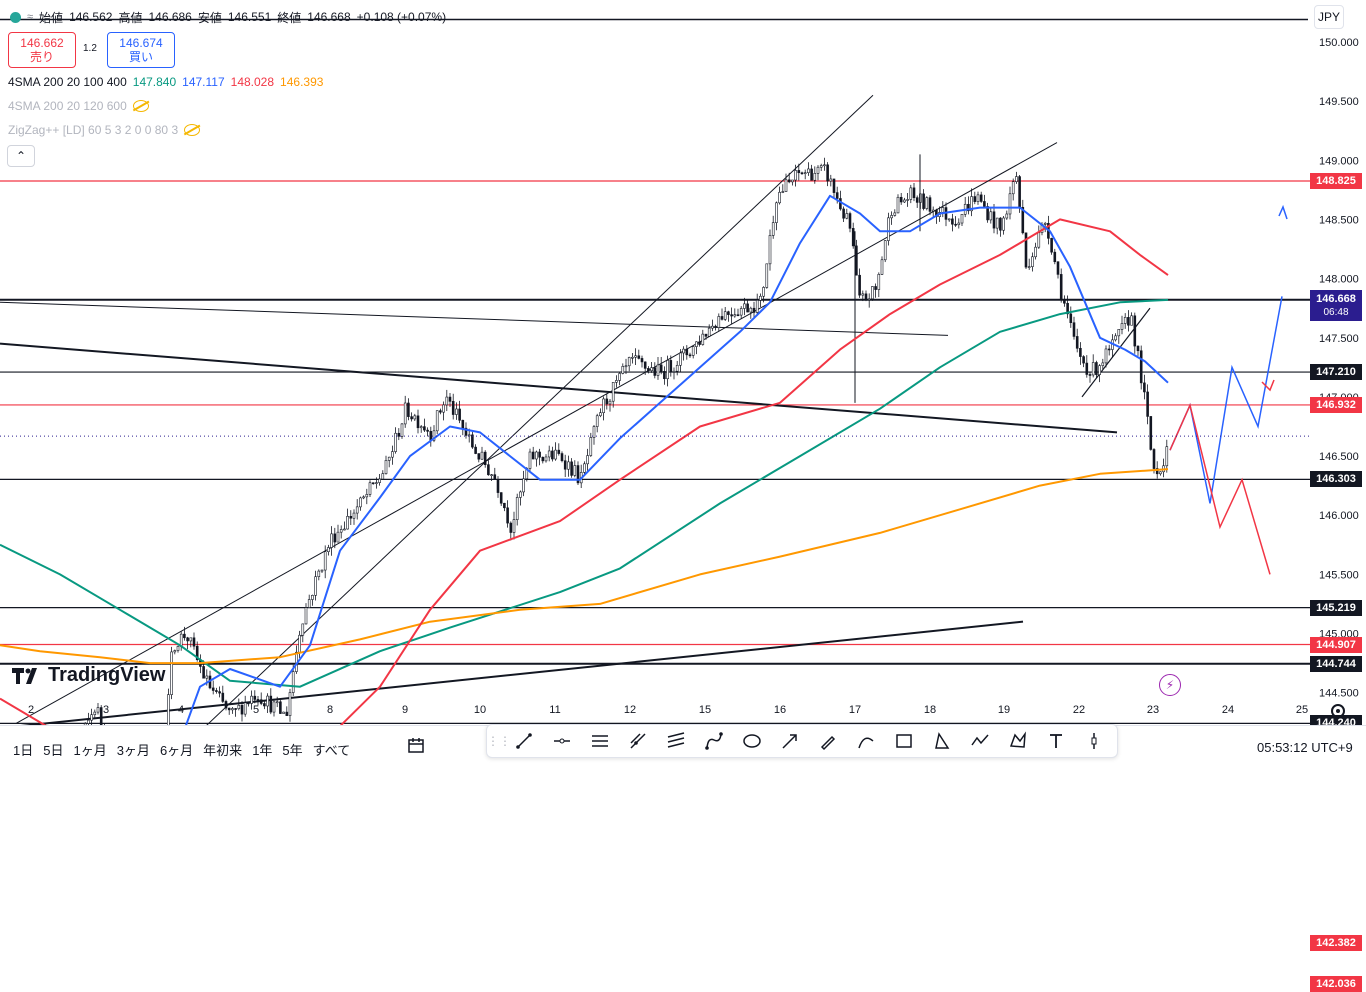  Describe the element at coordinates (289, 17) in the screenshot. I see `ohlc-close-label: 終値` at that location.